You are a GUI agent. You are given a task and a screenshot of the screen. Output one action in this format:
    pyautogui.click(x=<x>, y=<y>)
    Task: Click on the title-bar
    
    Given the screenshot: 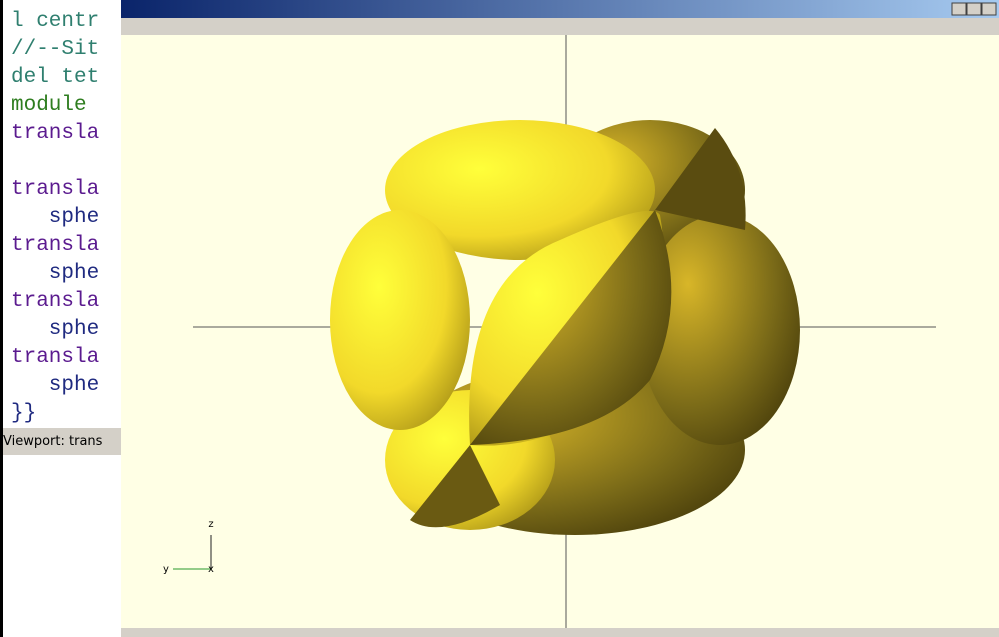 What is the action you would take?
    pyautogui.click(x=560, y=9)
    